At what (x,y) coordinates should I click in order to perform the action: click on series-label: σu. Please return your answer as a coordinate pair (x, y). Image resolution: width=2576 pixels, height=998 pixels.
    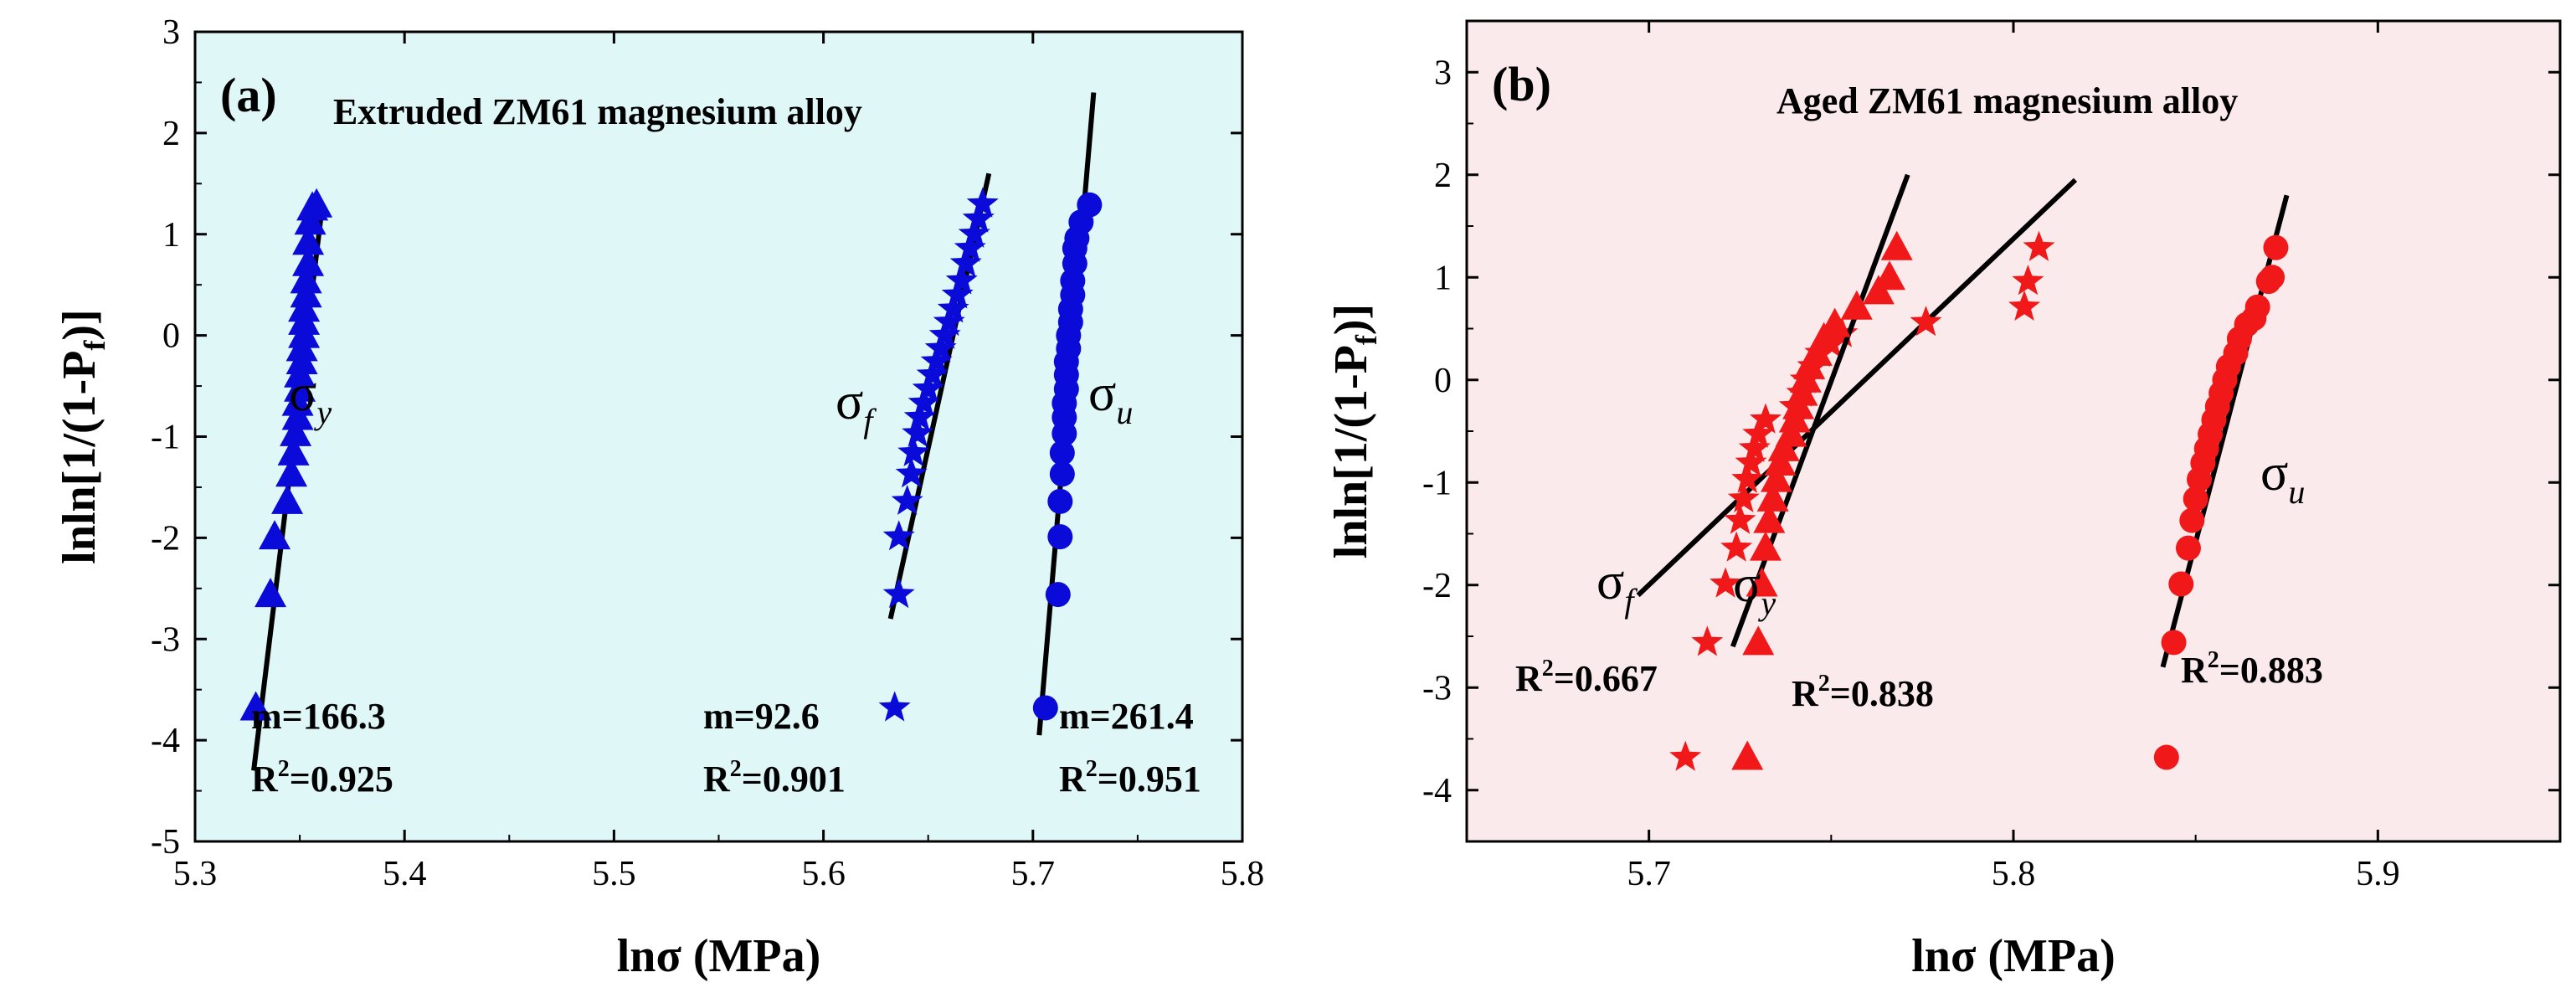
    Looking at the image, I should click on (1111, 398).